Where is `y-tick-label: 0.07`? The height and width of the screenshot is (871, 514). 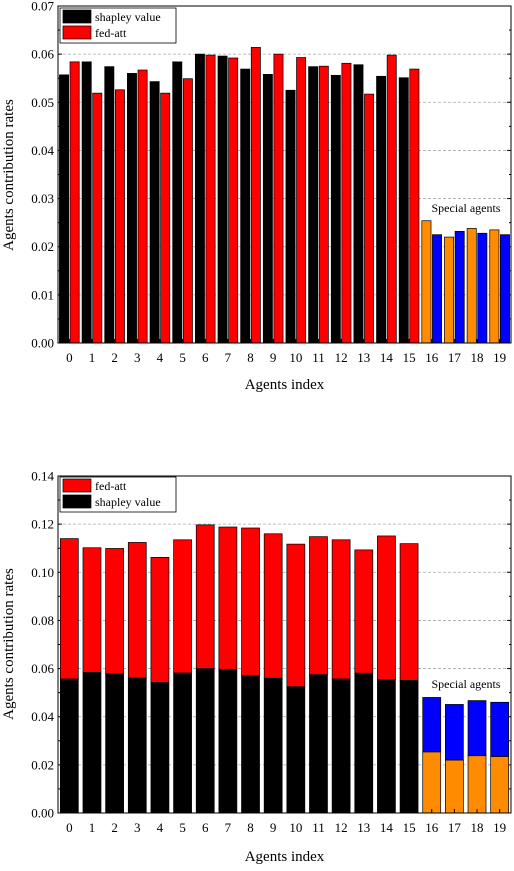 y-tick-label: 0.07 is located at coordinates (42, 7).